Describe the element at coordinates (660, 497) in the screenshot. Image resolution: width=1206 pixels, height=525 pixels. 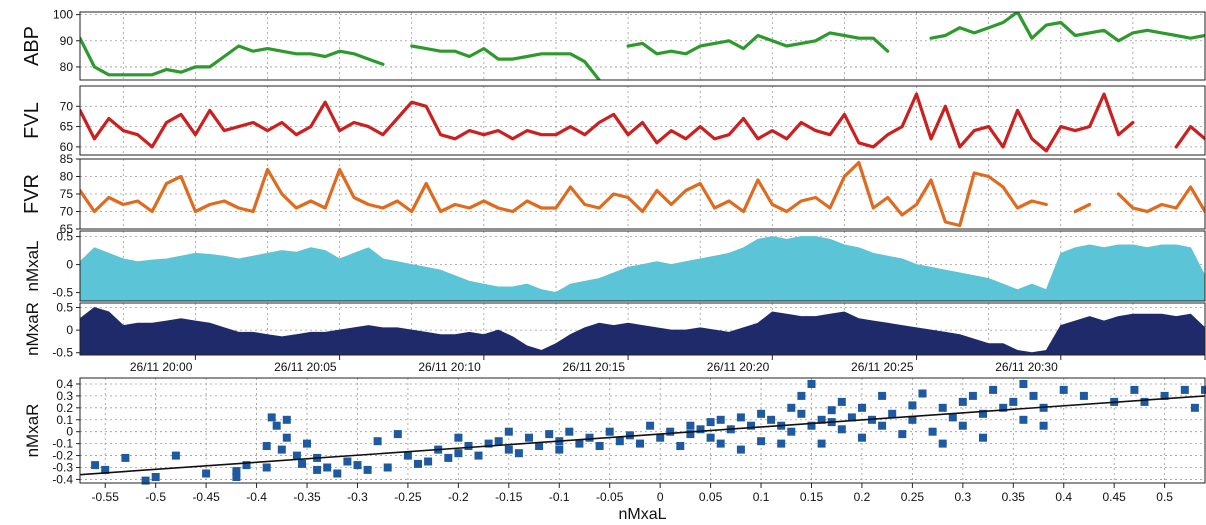
I see `x-tick-label: 0` at that location.